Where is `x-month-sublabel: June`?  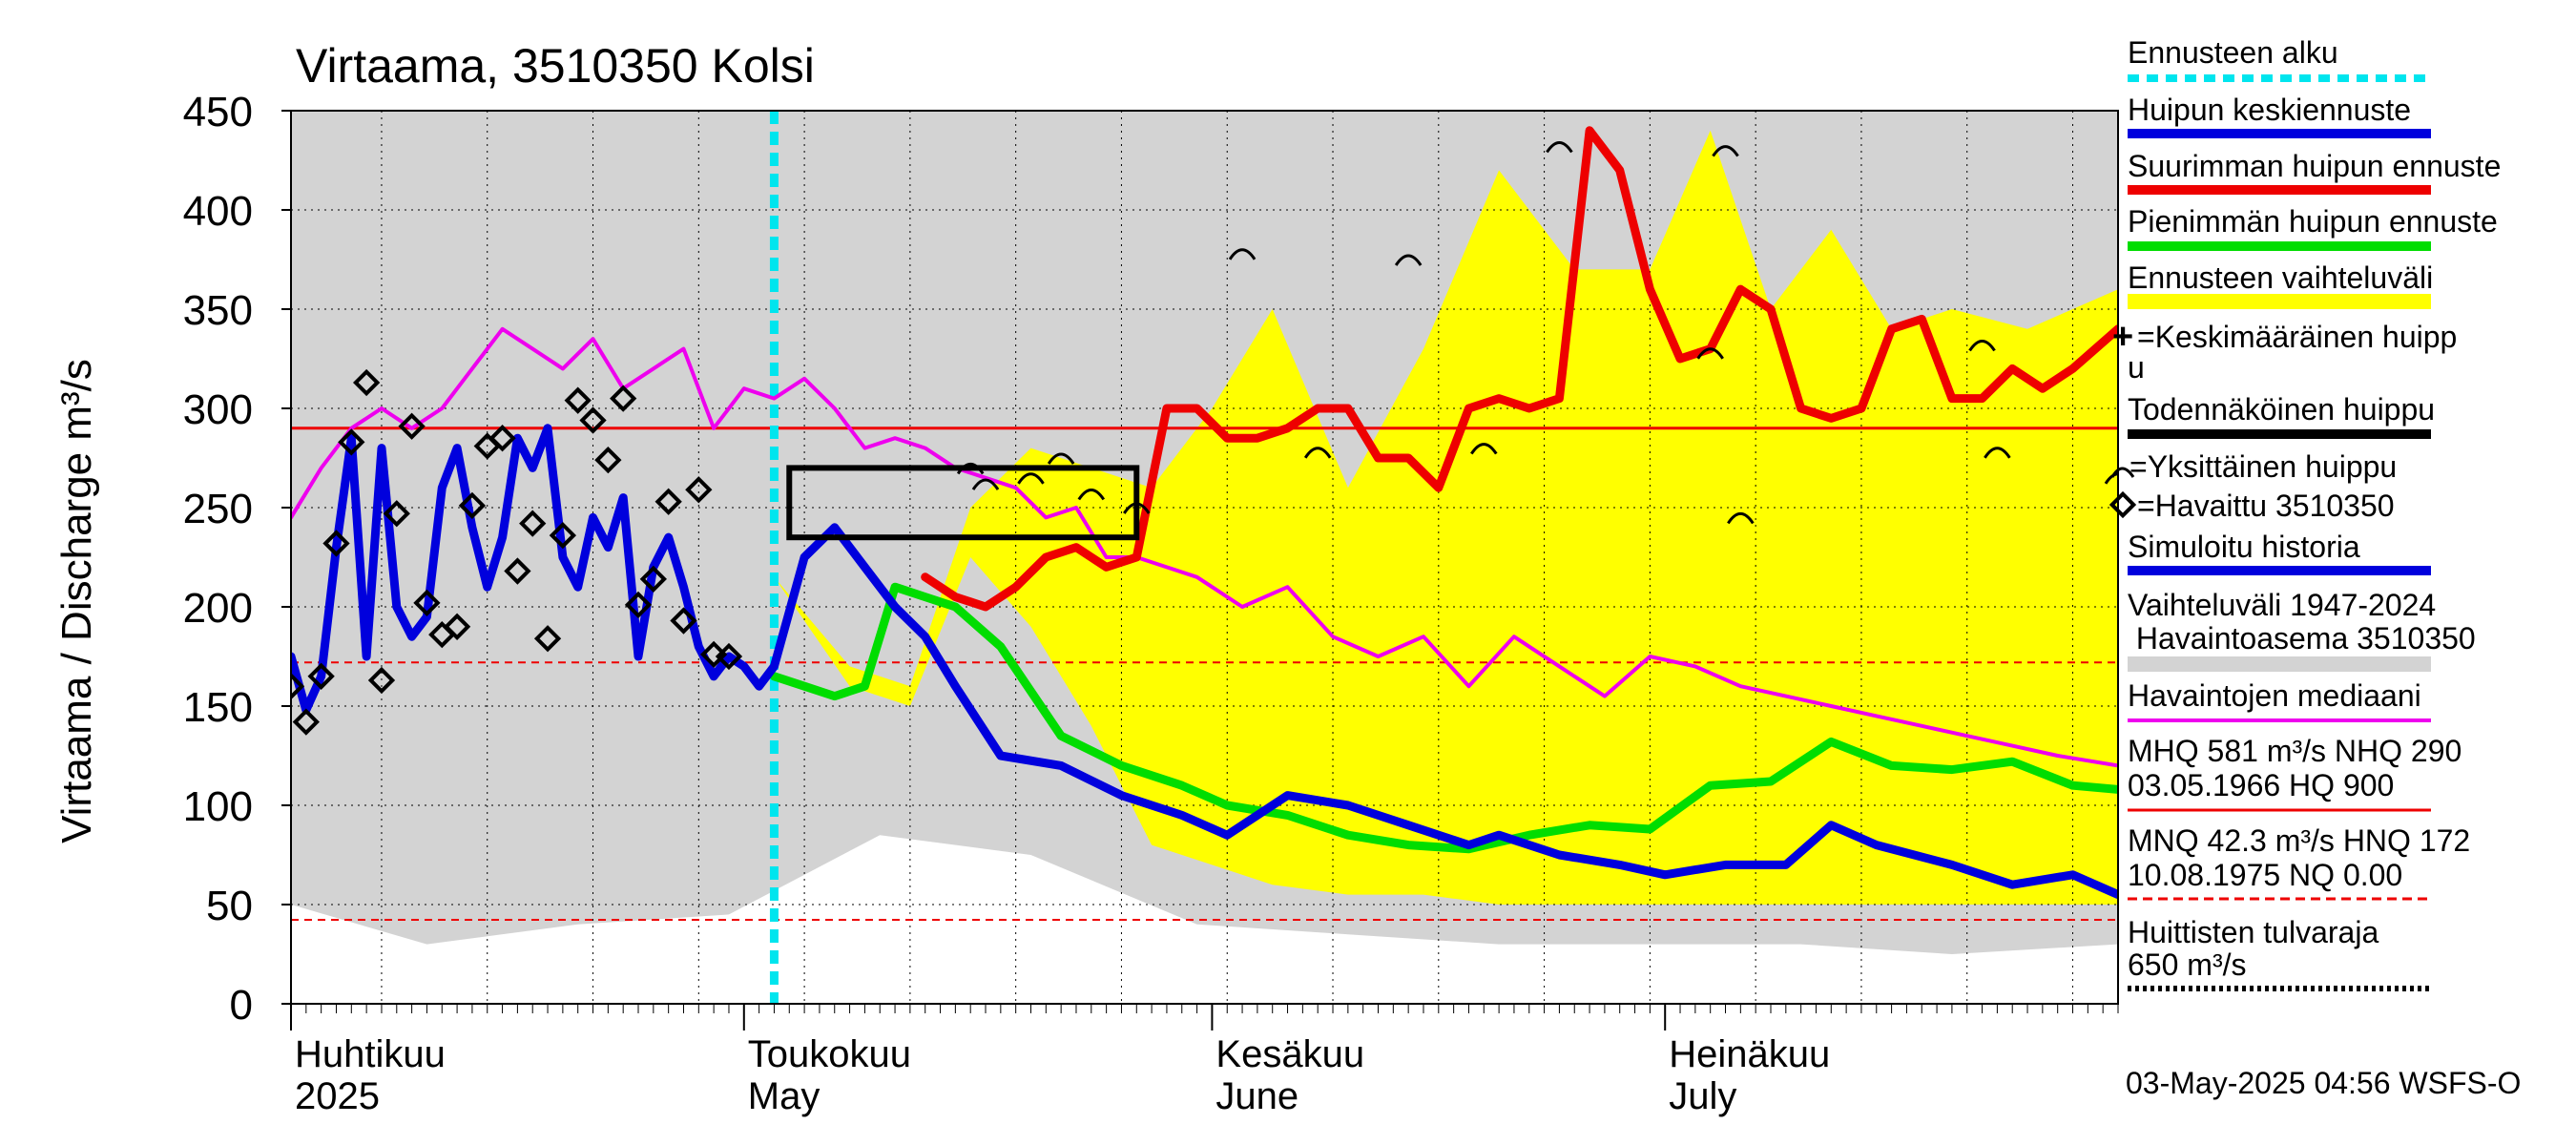
x-month-sublabel: June is located at coordinates (1256, 1096).